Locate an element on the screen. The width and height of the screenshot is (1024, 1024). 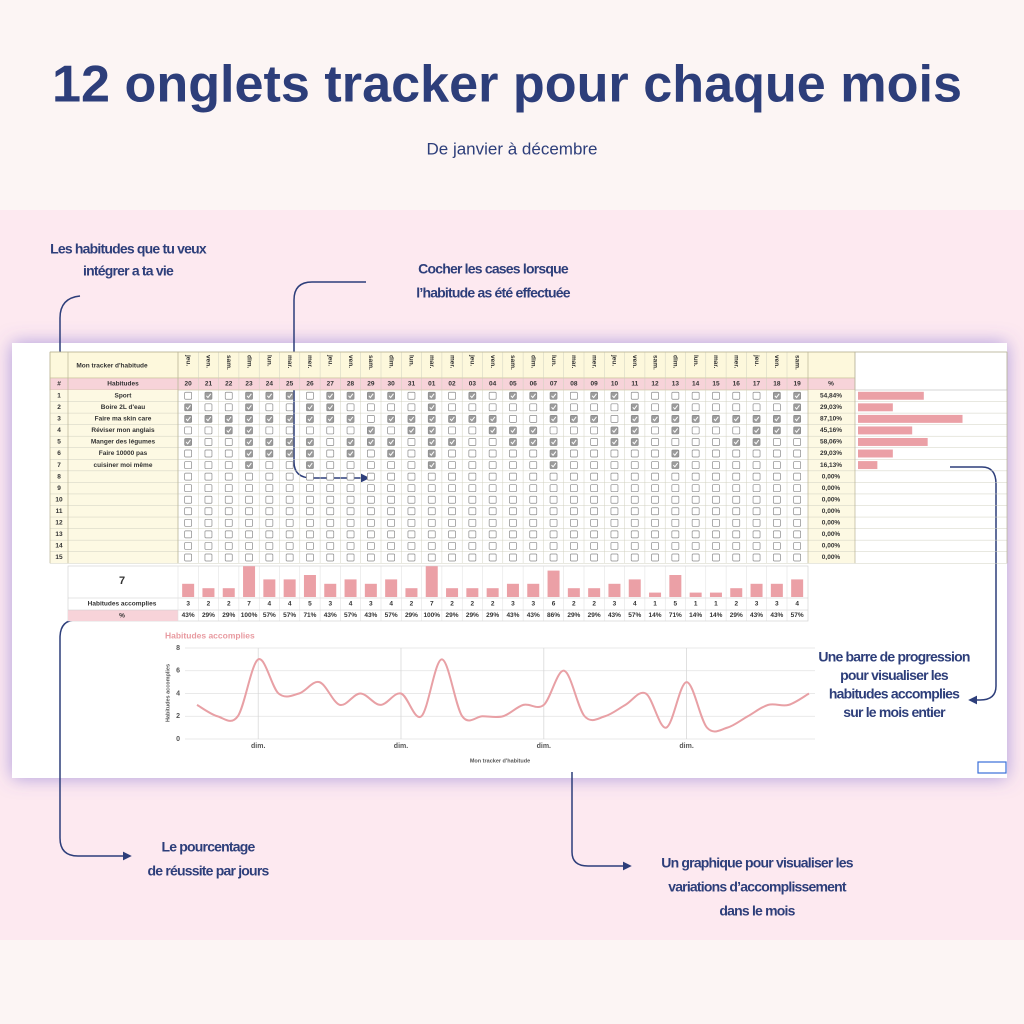
daily-count: 7 is located at coordinates (249, 604).